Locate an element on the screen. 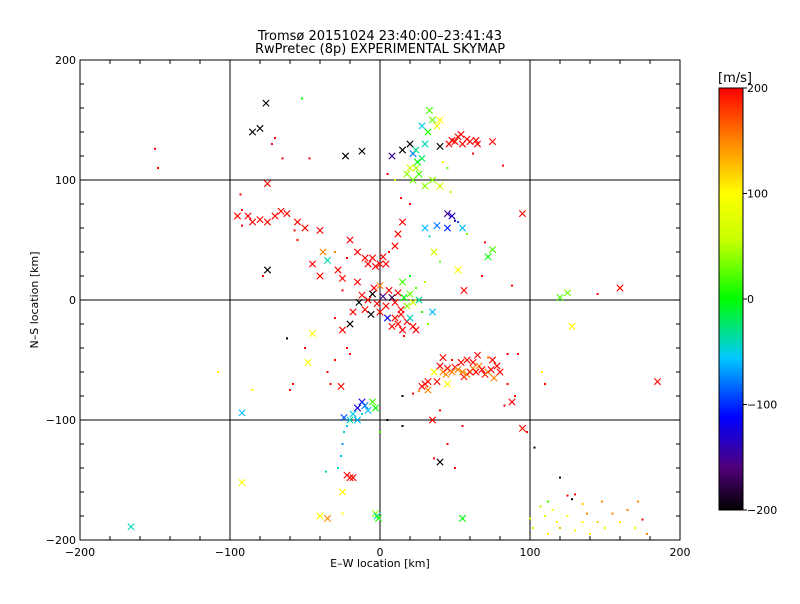 Image resolution: width=800 pixels, height=604 pixels. y-tick-label: −200 is located at coordinates (61, 540).